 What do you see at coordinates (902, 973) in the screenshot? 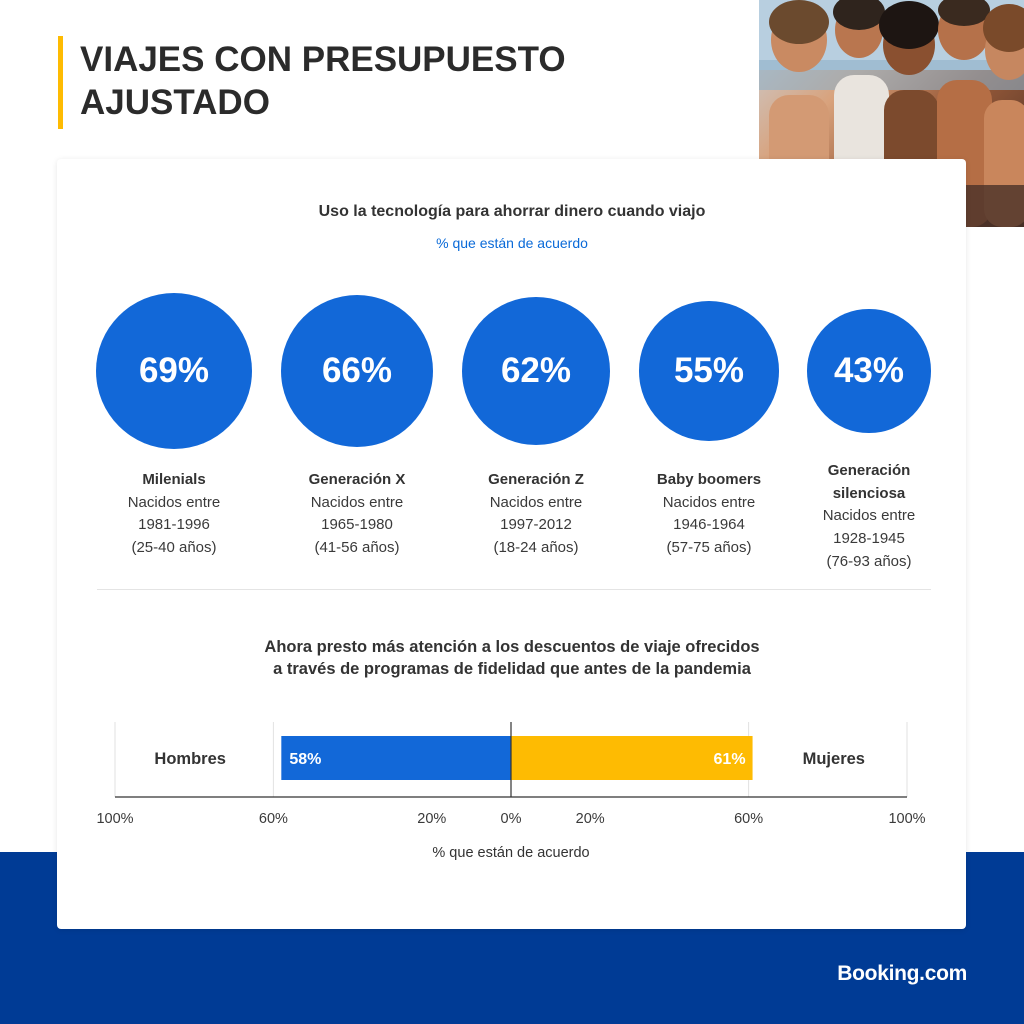
I see `booking-logo: Booking.com` at bounding box center [902, 973].